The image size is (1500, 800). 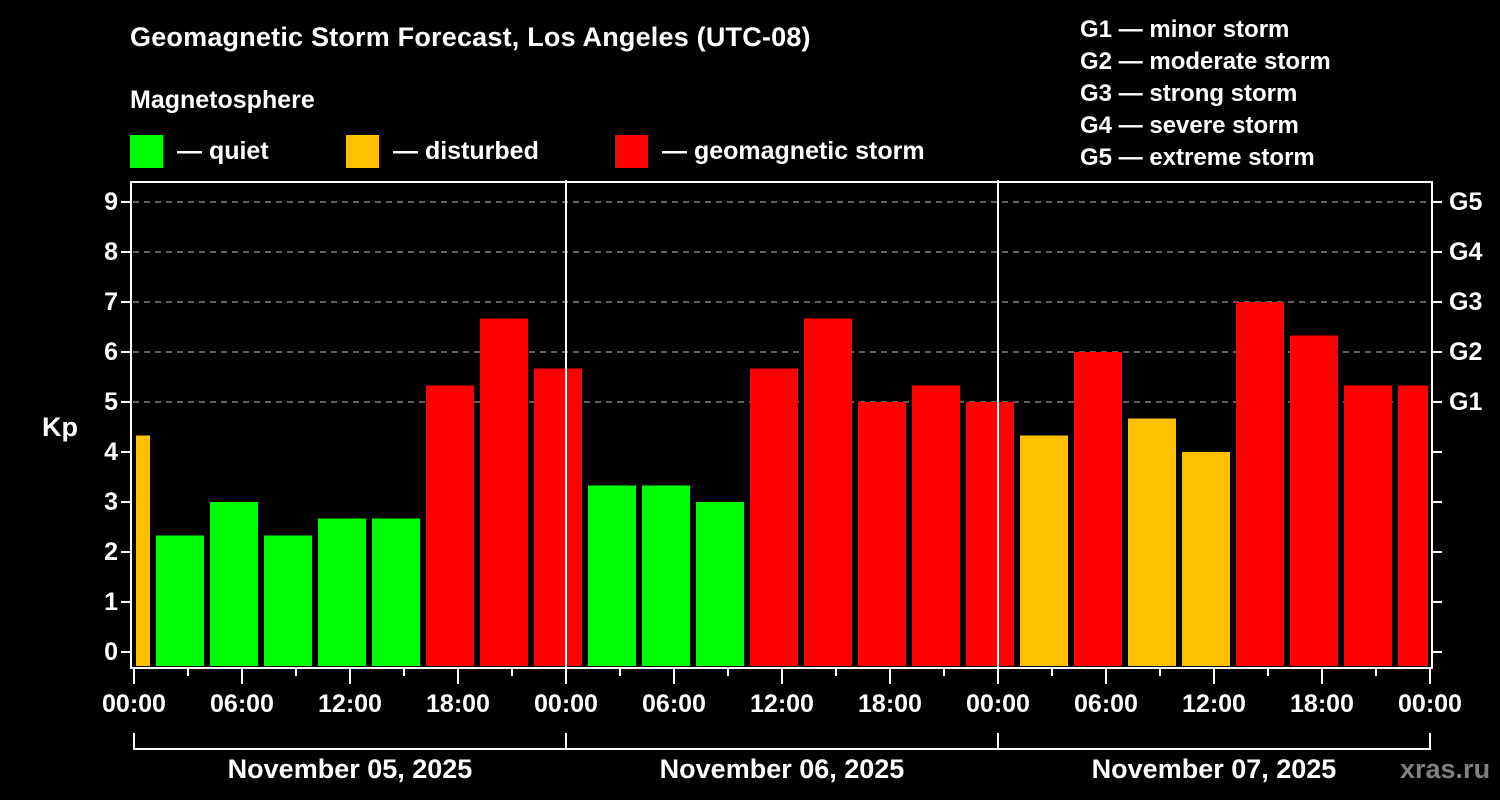 I want to click on g4-legend: G4 — severe storm, so click(x=1189, y=125).